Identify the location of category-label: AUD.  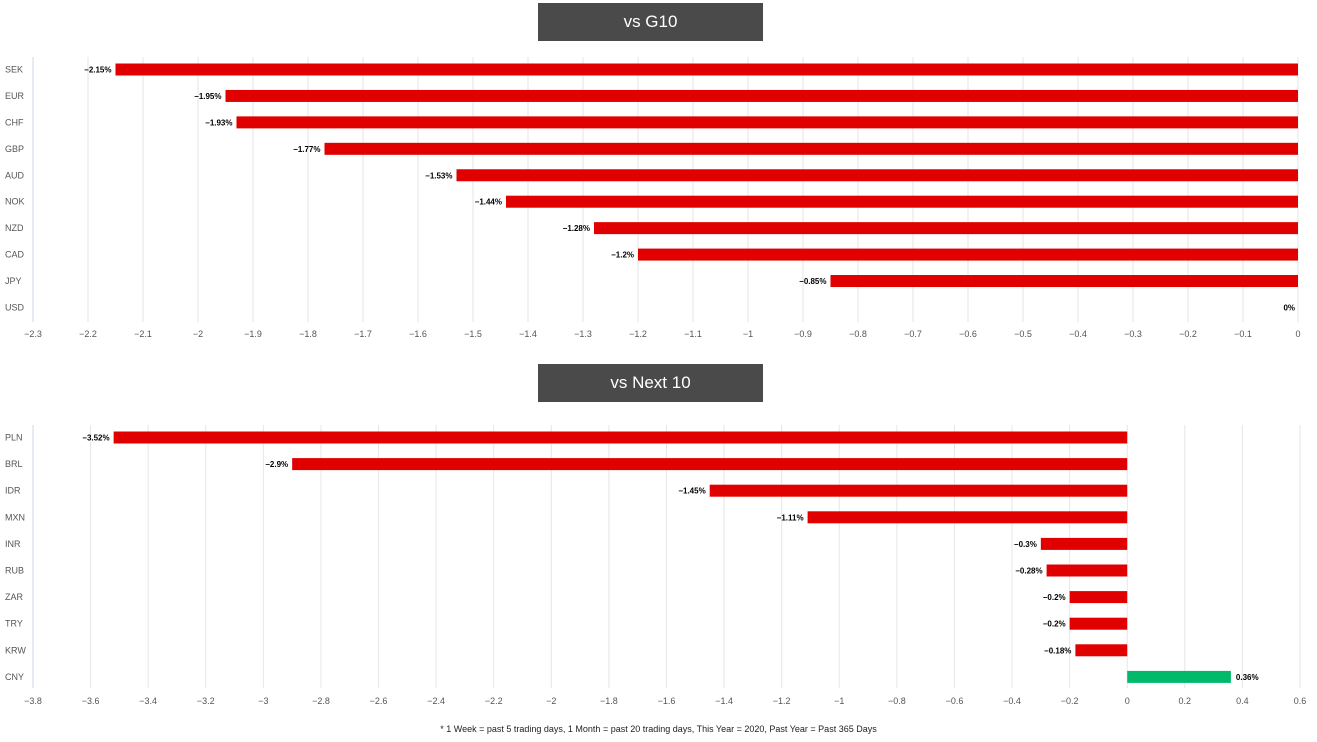
(15, 175).